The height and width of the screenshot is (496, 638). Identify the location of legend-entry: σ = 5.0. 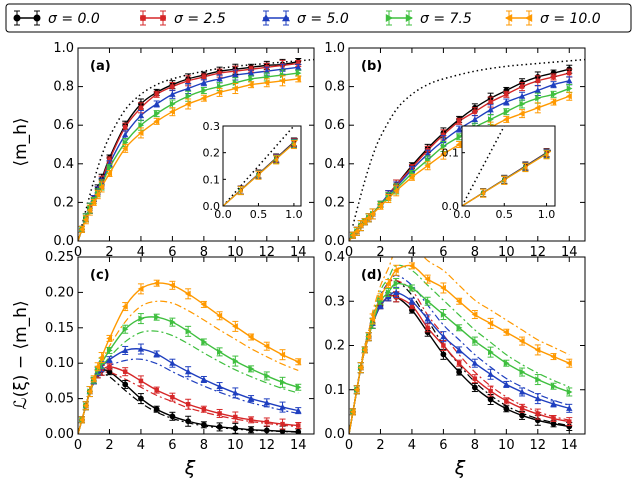
(305, 18).